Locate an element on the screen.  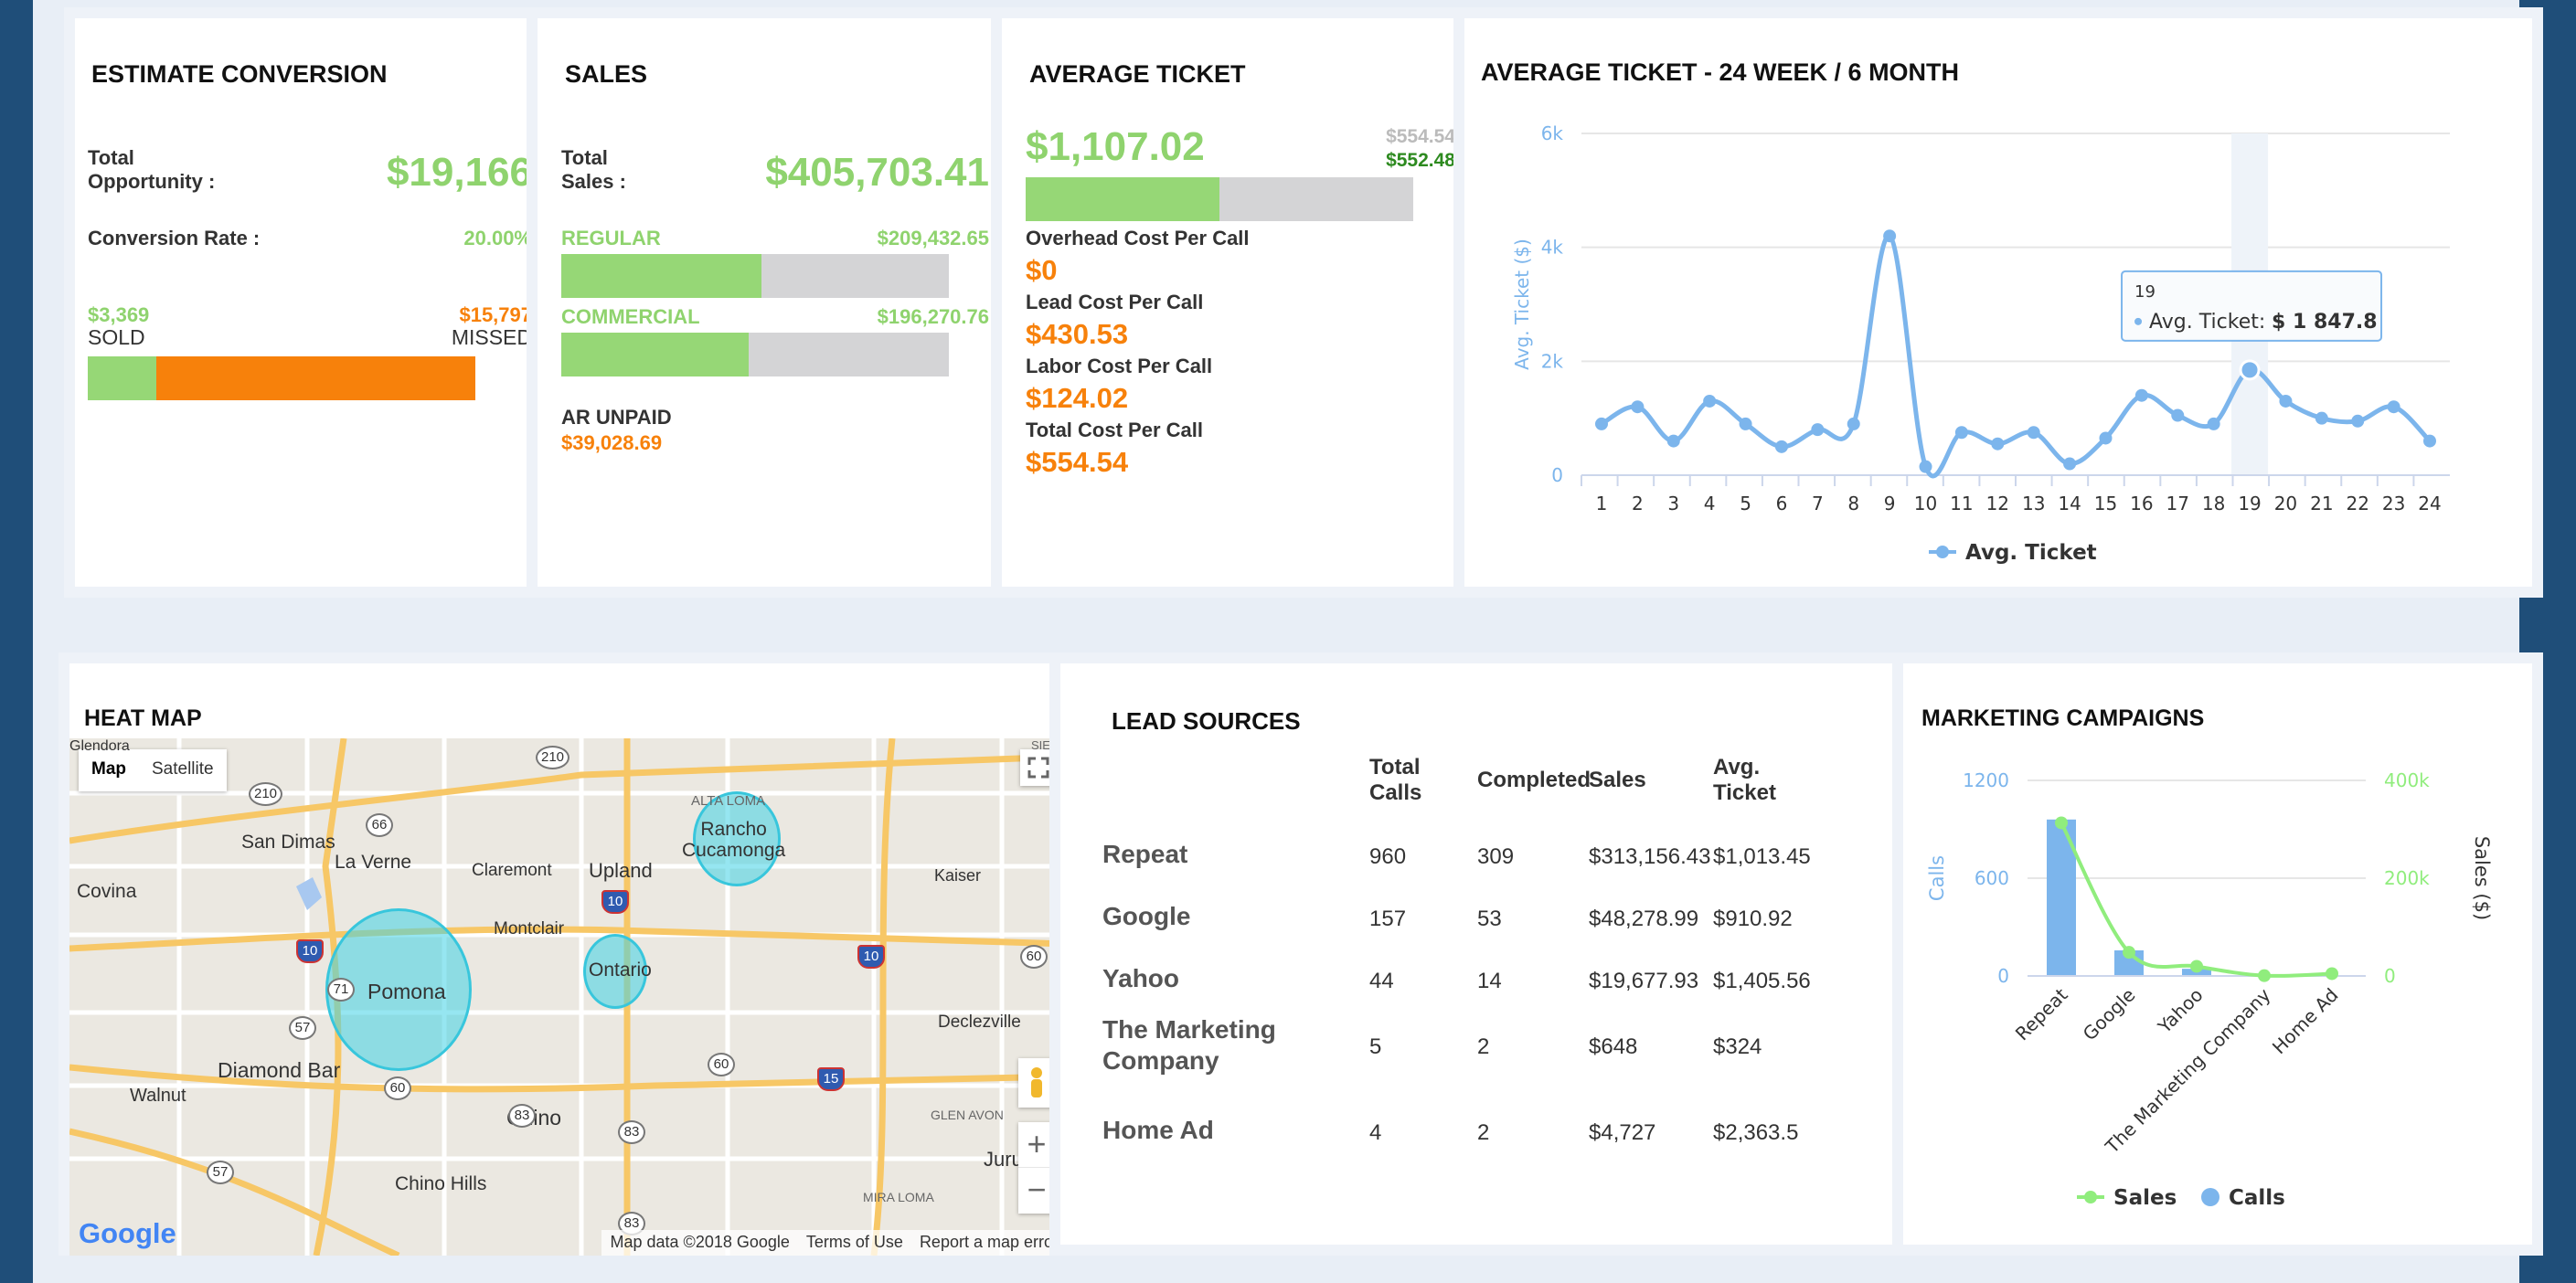
x-tick-label: 10 is located at coordinates (1925, 504).